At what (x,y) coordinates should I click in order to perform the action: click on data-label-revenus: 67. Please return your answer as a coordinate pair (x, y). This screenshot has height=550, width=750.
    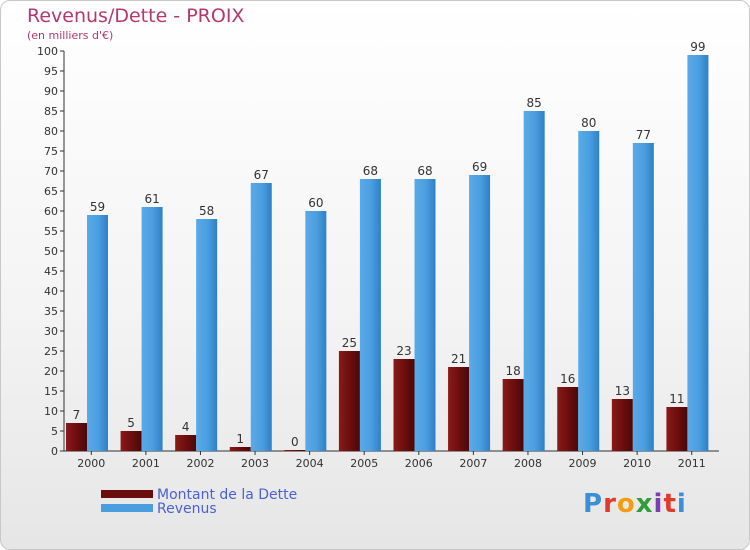
    Looking at the image, I should click on (261, 175).